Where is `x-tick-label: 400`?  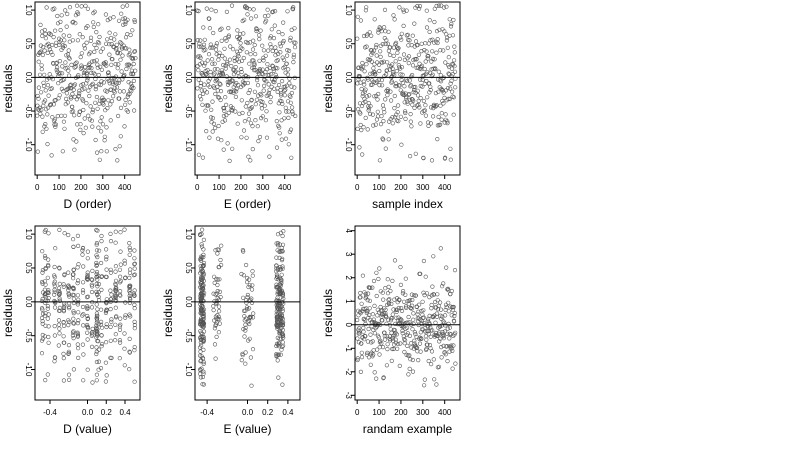
x-tick-label: 400 is located at coordinates (125, 187).